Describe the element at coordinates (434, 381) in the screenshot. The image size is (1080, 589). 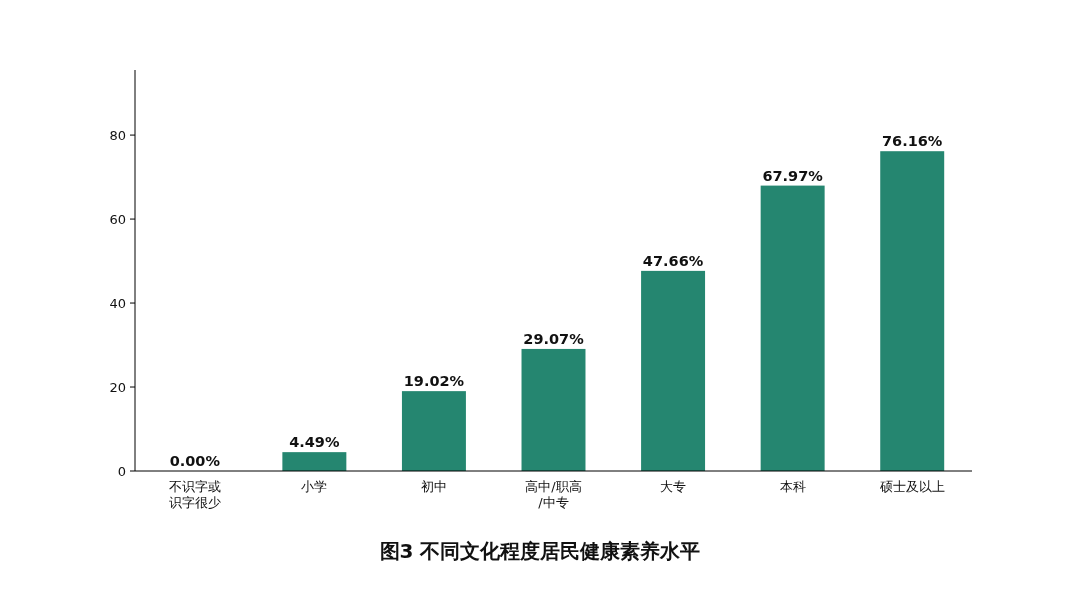
I see `data-label: 19.02%` at that location.